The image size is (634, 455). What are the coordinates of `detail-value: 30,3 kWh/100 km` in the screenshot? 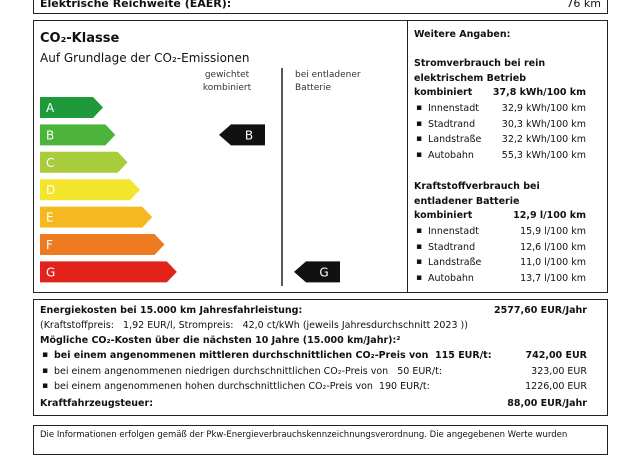 It's located at (543, 124).